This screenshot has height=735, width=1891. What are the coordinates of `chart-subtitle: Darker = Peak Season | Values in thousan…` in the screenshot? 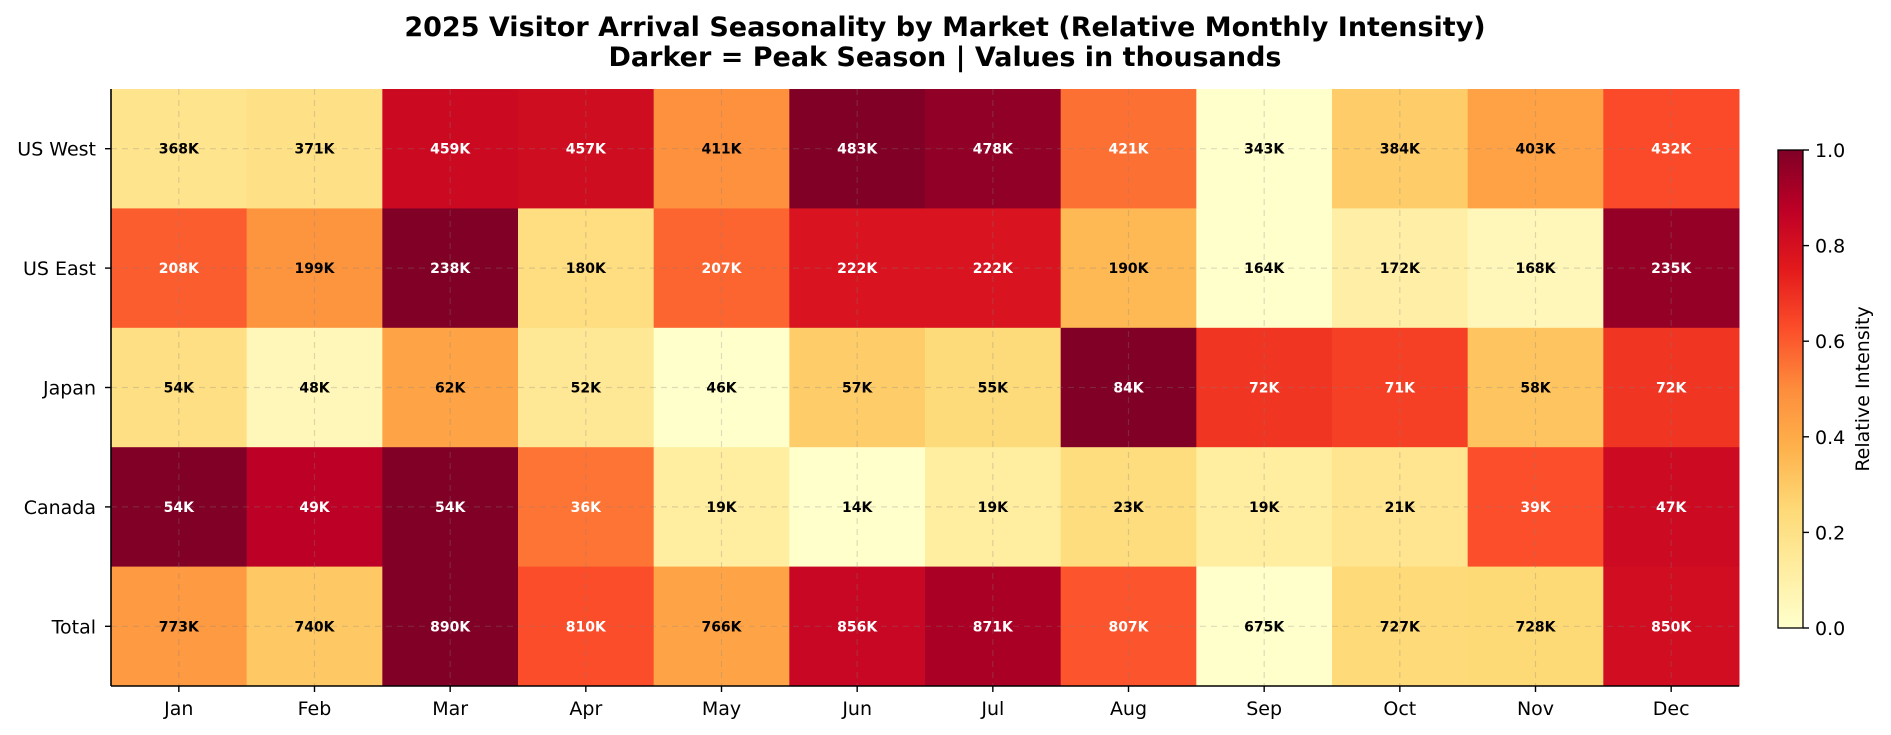 It's located at (945, 57).